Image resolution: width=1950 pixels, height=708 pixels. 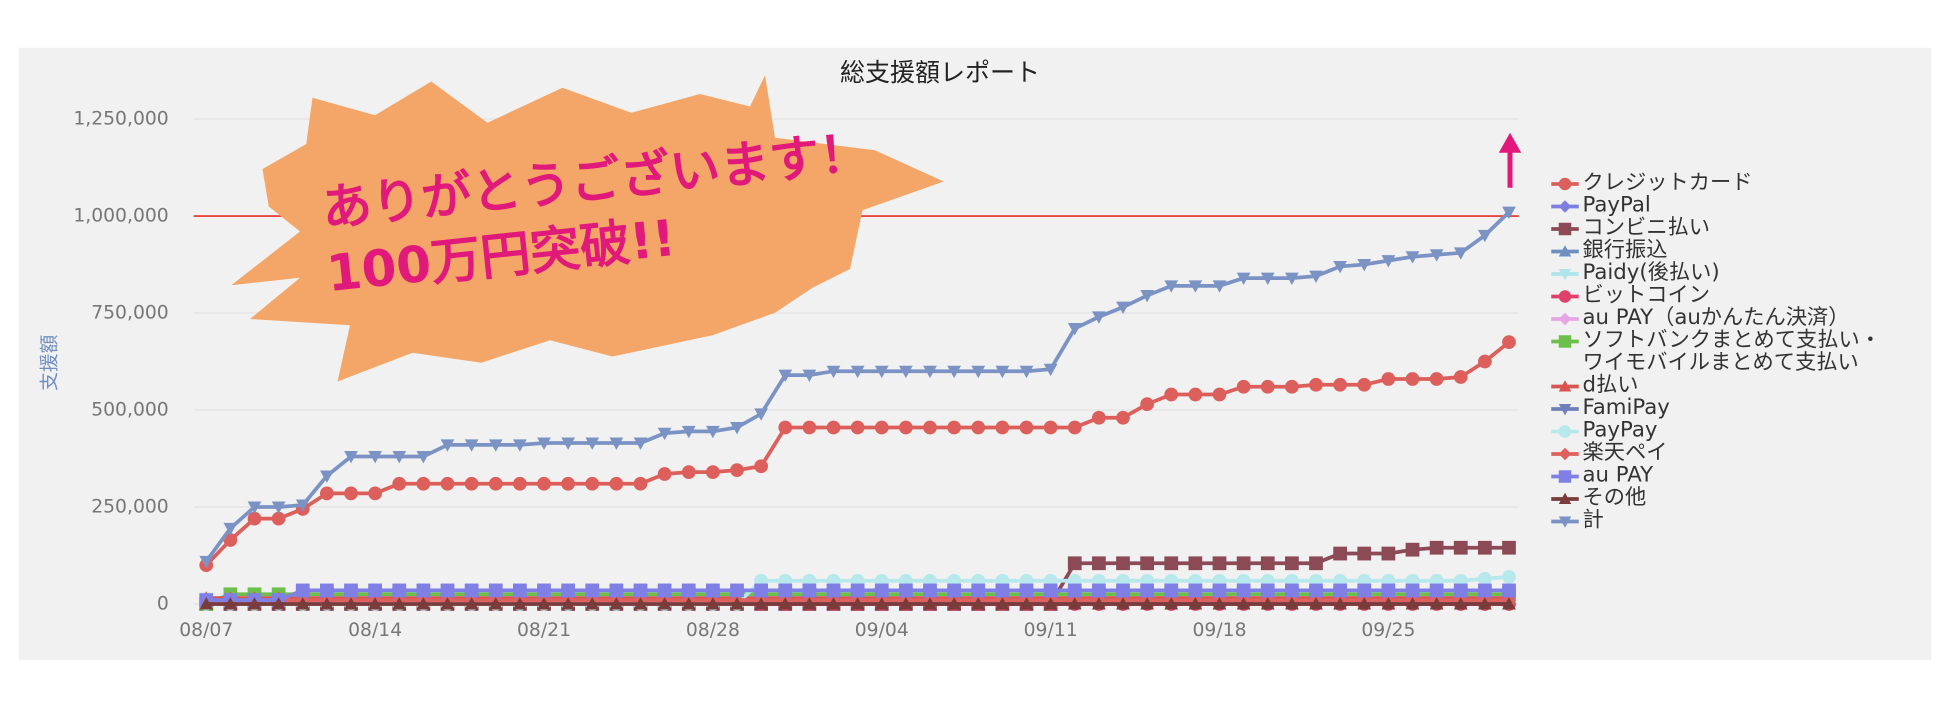 I want to click on legend-item: PayPay, so click(x=1745, y=431).